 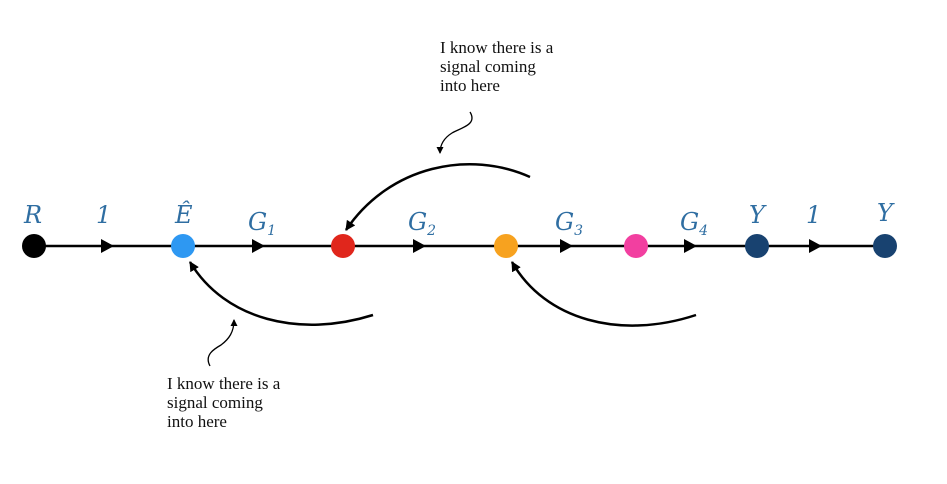 What do you see at coordinates (34, 246) in the screenshot?
I see `node-r` at bounding box center [34, 246].